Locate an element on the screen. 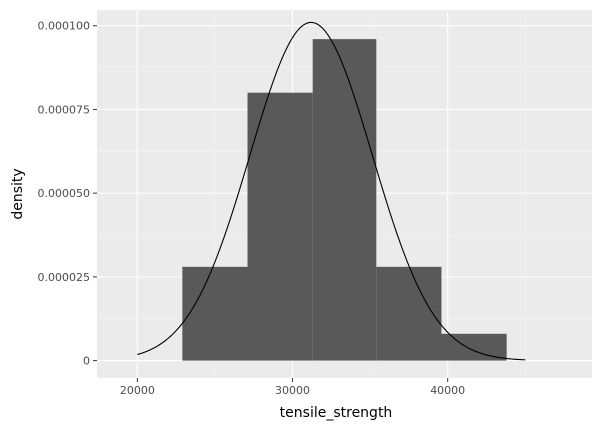 The width and height of the screenshot is (602, 431). y-tick-label: 0.000075 is located at coordinates (64, 109).